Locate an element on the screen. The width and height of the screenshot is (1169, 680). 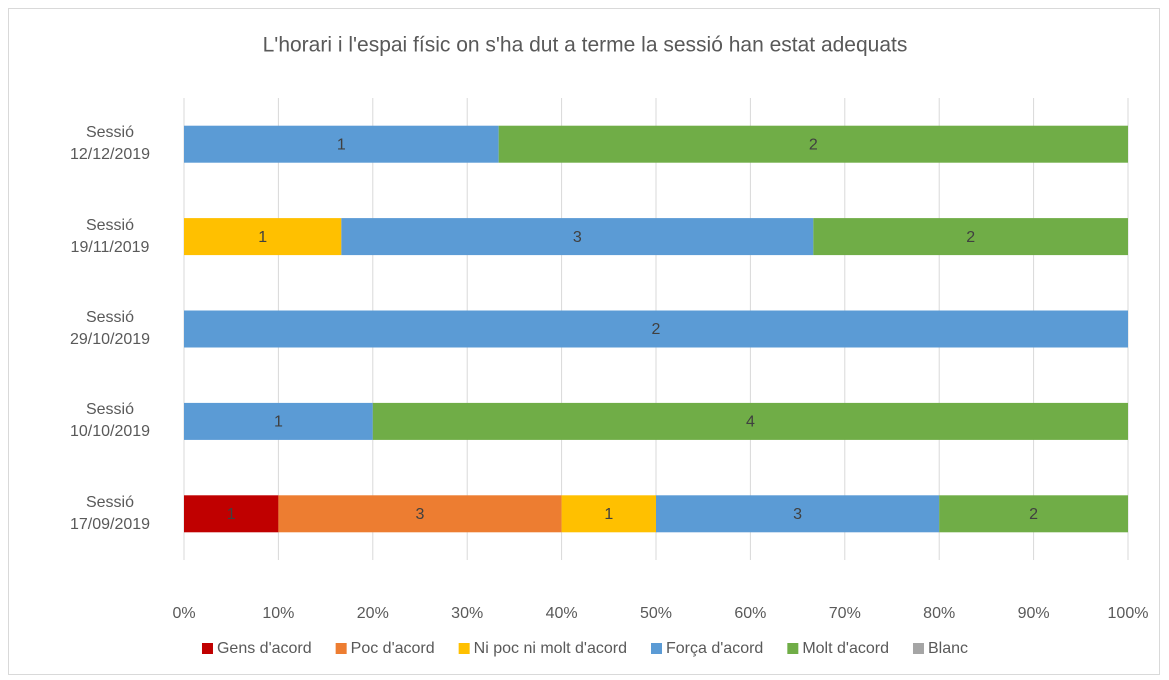
x-tick-label: 50% is located at coordinates (656, 613).